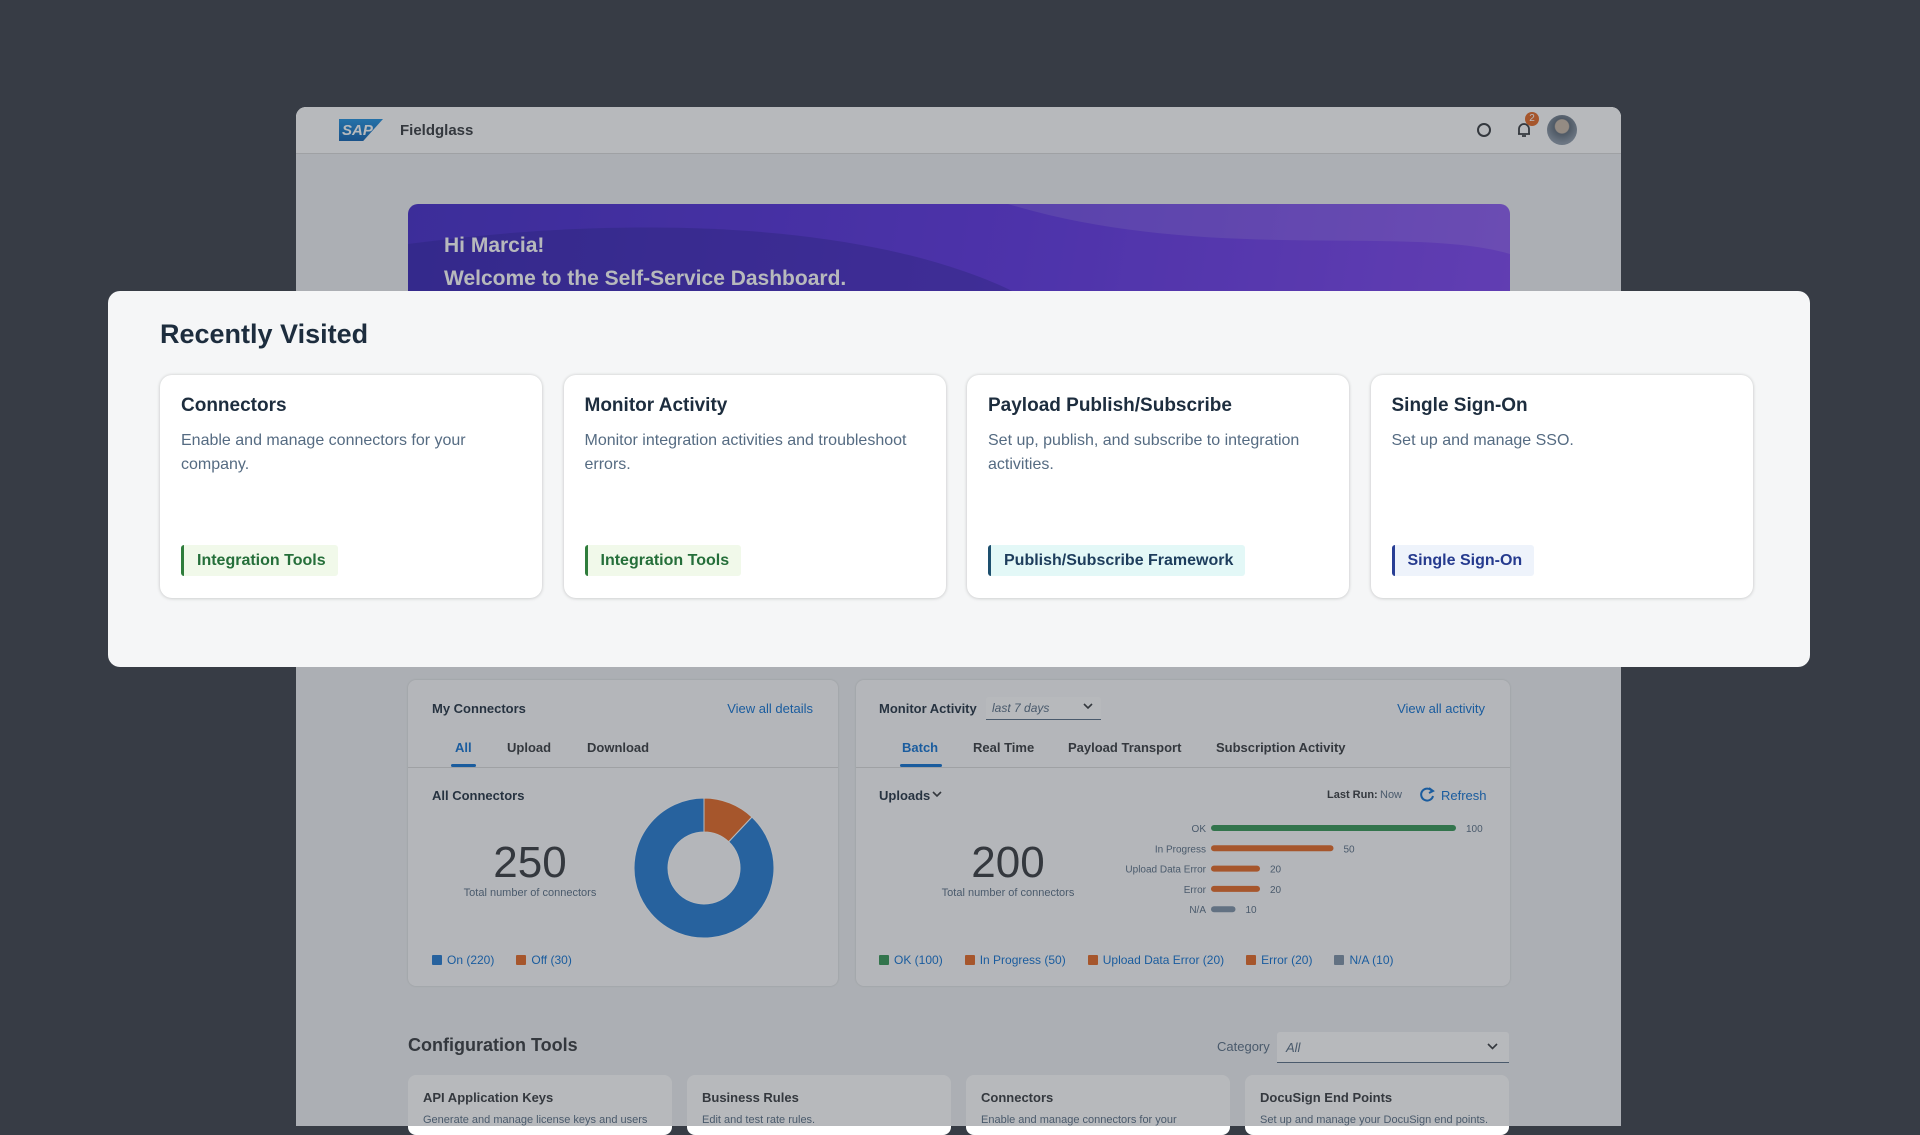 This screenshot has width=1920, height=1135. What do you see at coordinates (1276, 890) in the screenshot?
I see `bar-value: 20` at bounding box center [1276, 890].